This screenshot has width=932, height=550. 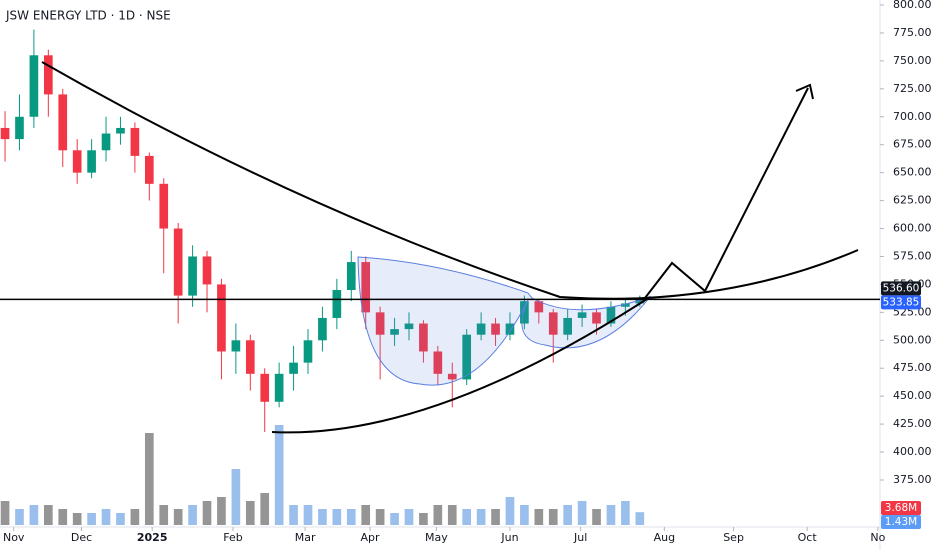 I want to click on y-tick-label: 700.00, so click(x=912, y=116).